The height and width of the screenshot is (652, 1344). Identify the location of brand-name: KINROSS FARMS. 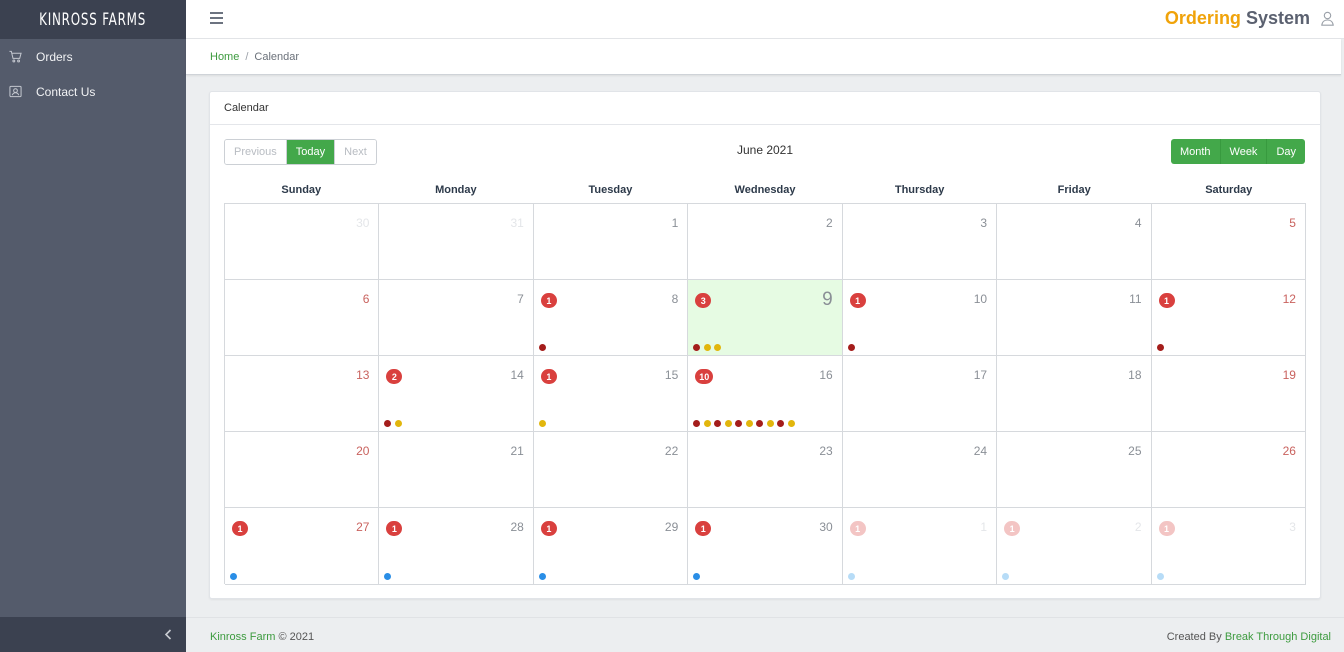
(93, 19).